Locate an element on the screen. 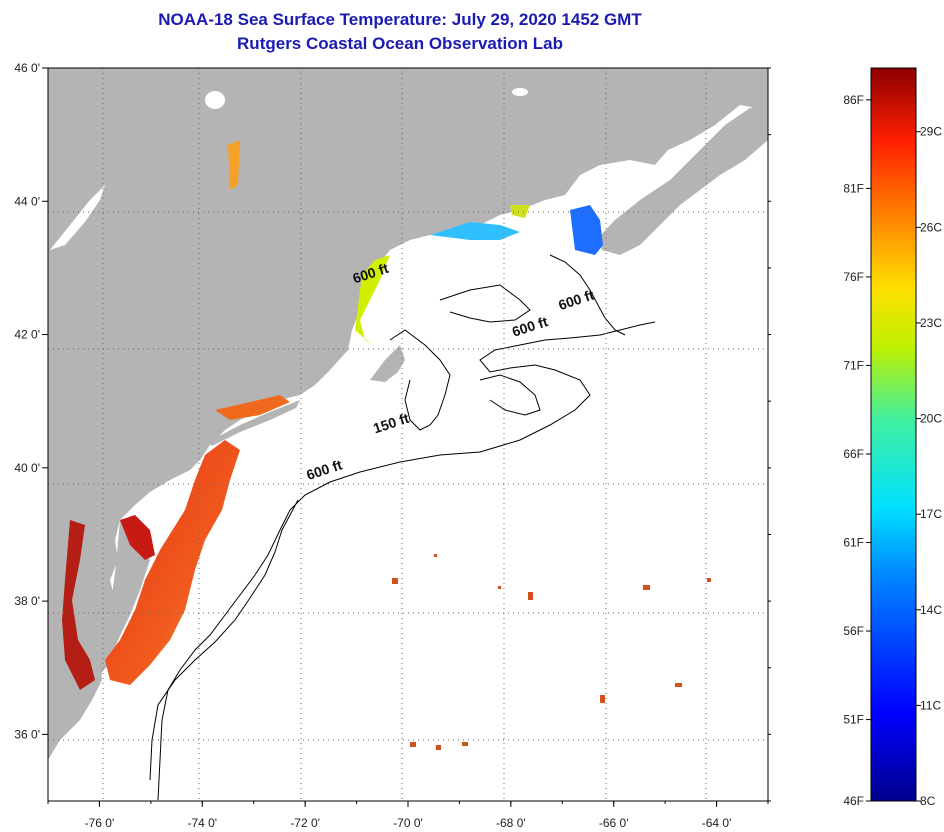  y-tick-label: 44 0' is located at coordinates (27, 201).